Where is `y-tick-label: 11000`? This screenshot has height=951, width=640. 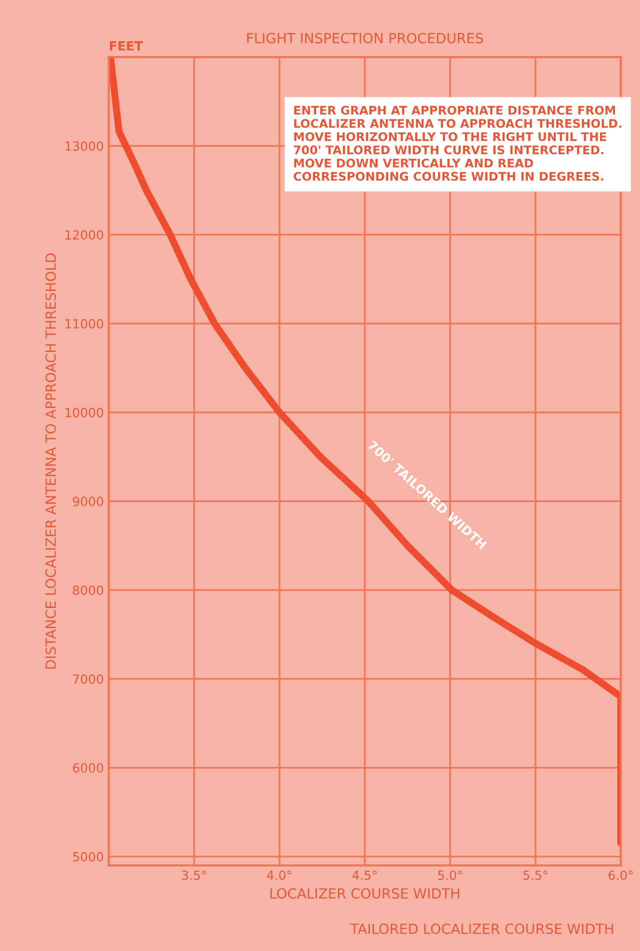
y-tick-label: 11000 is located at coordinates (85, 323).